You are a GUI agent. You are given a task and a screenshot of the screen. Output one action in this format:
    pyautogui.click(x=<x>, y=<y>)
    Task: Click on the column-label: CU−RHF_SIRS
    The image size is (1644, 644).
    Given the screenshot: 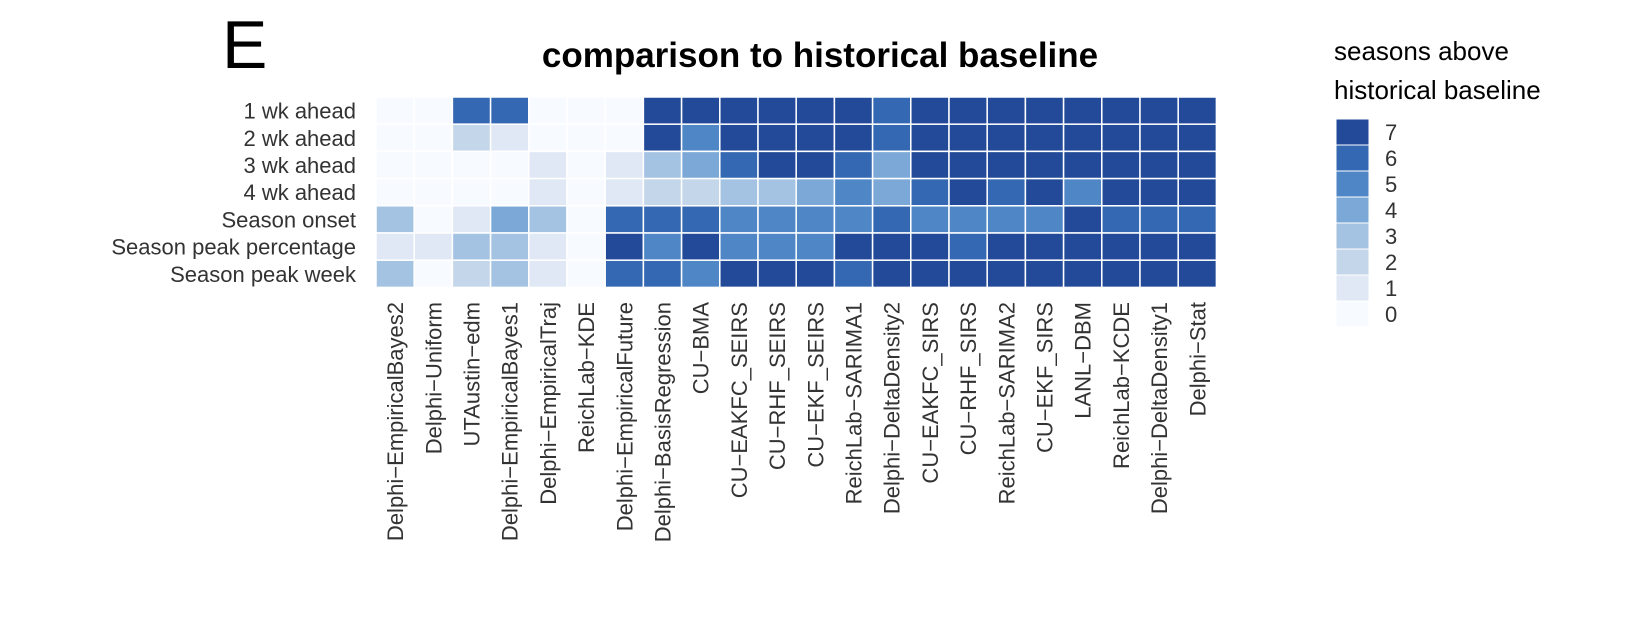 What is the action you would take?
    pyautogui.click(x=968, y=378)
    